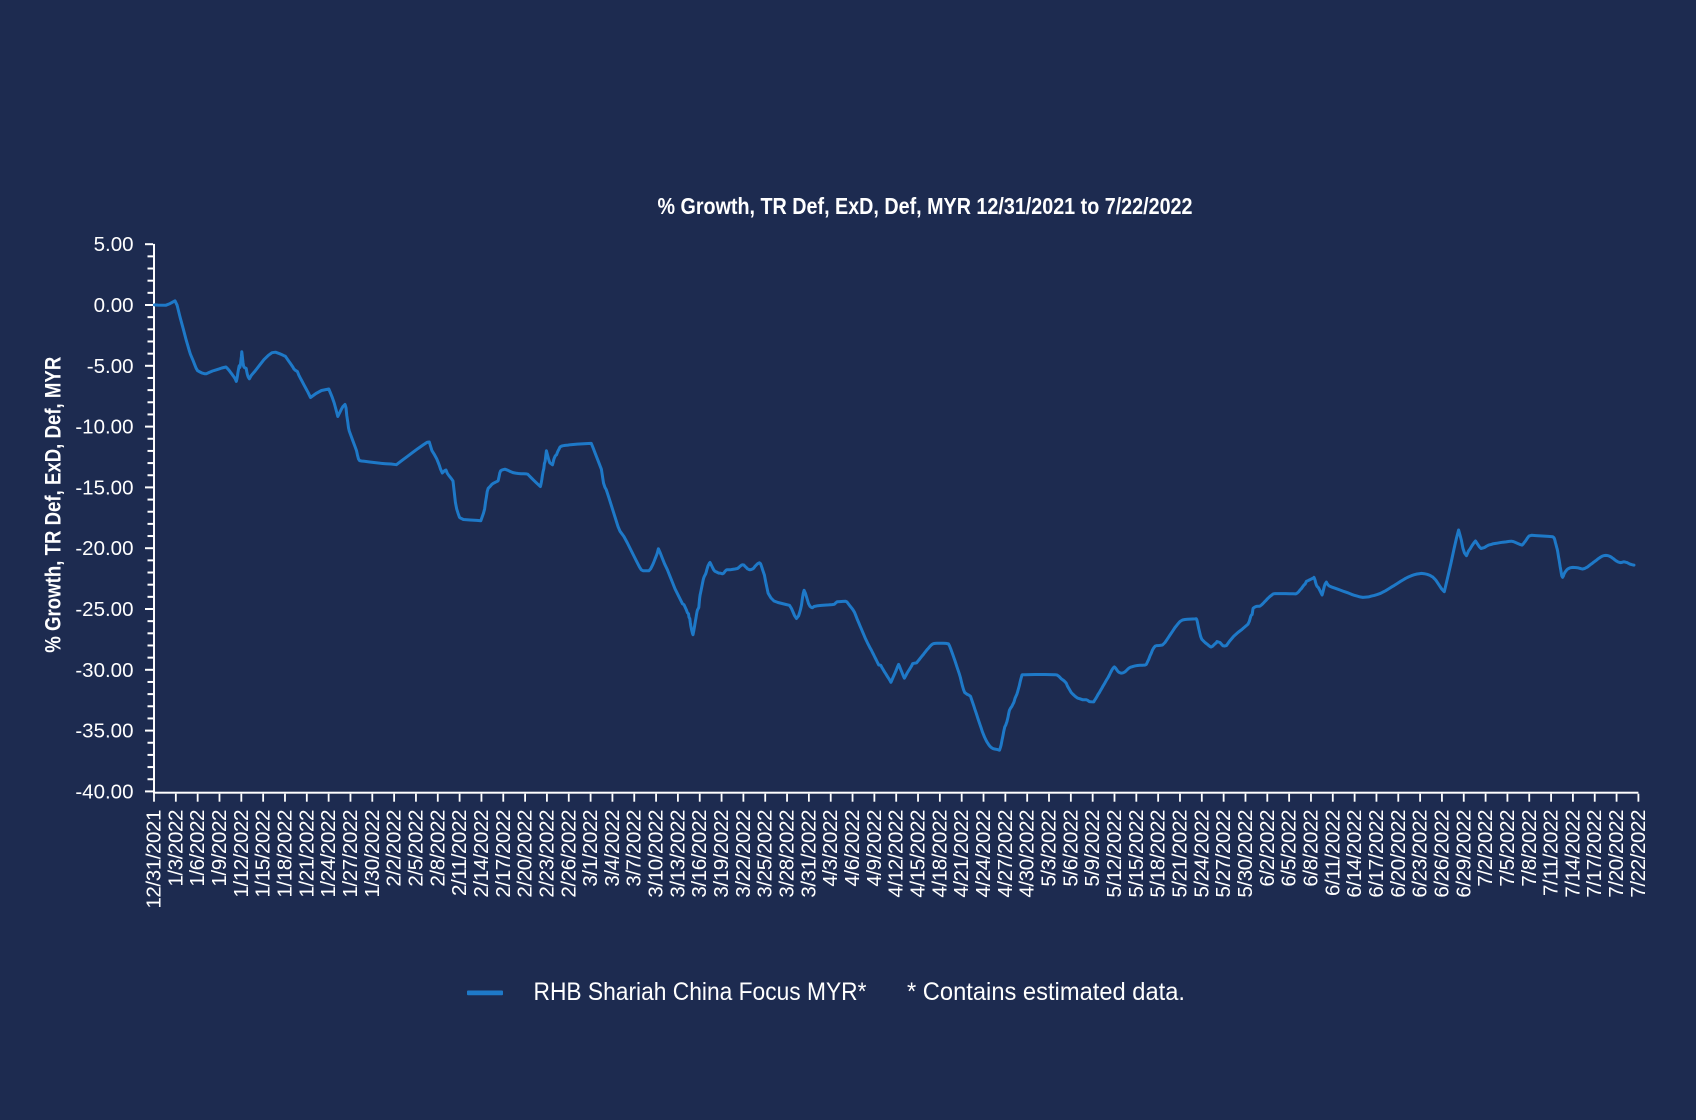  Describe the element at coordinates (104, 548) in the screenshot. I see `svg-text: -20.00` at that location.